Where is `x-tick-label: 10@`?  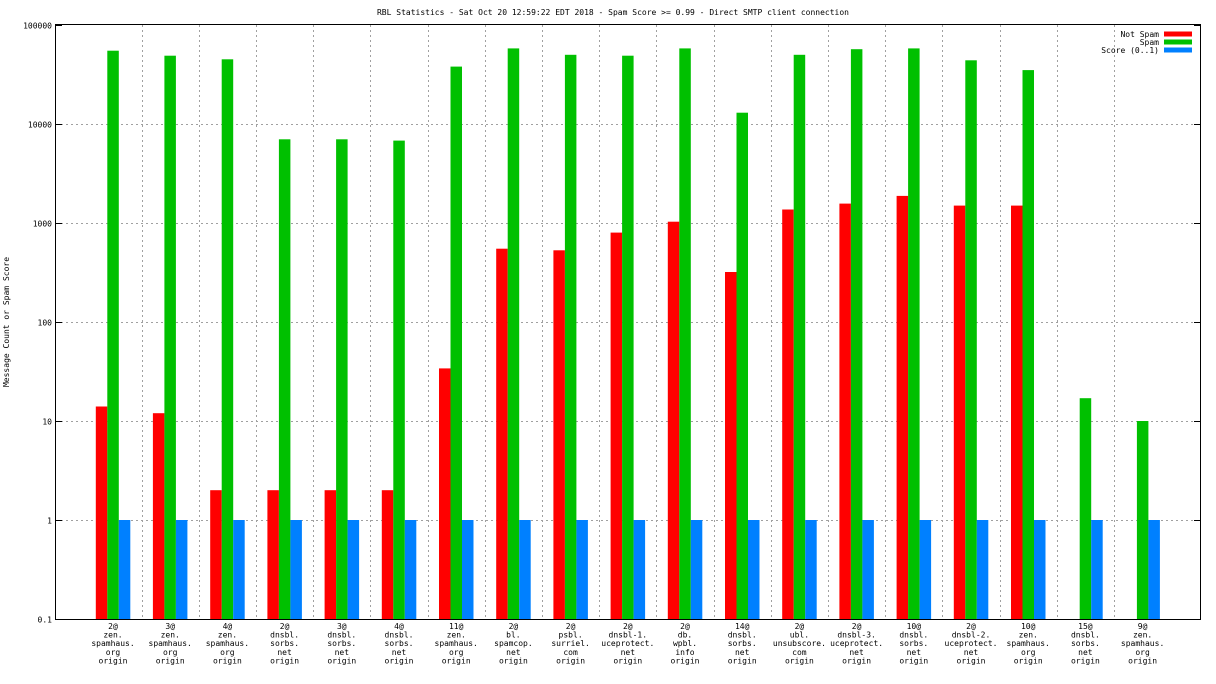
x-tick-label: 10@ is located at coordinates (914, 626).